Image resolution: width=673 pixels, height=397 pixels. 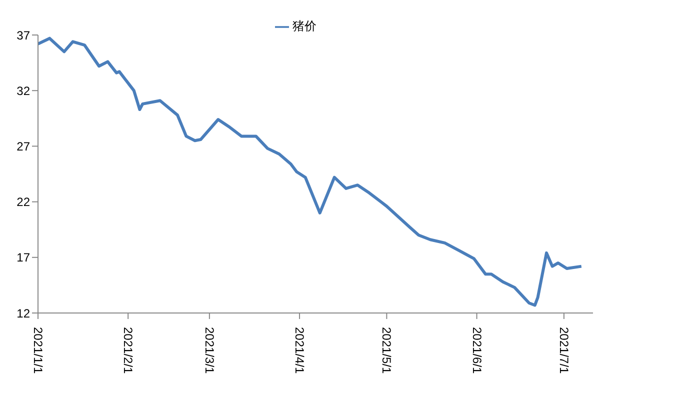 What do you see at coordinates (23, 146) in the screenshot?
I see `y-tick-label: 27` at bounding box center [23, 146].